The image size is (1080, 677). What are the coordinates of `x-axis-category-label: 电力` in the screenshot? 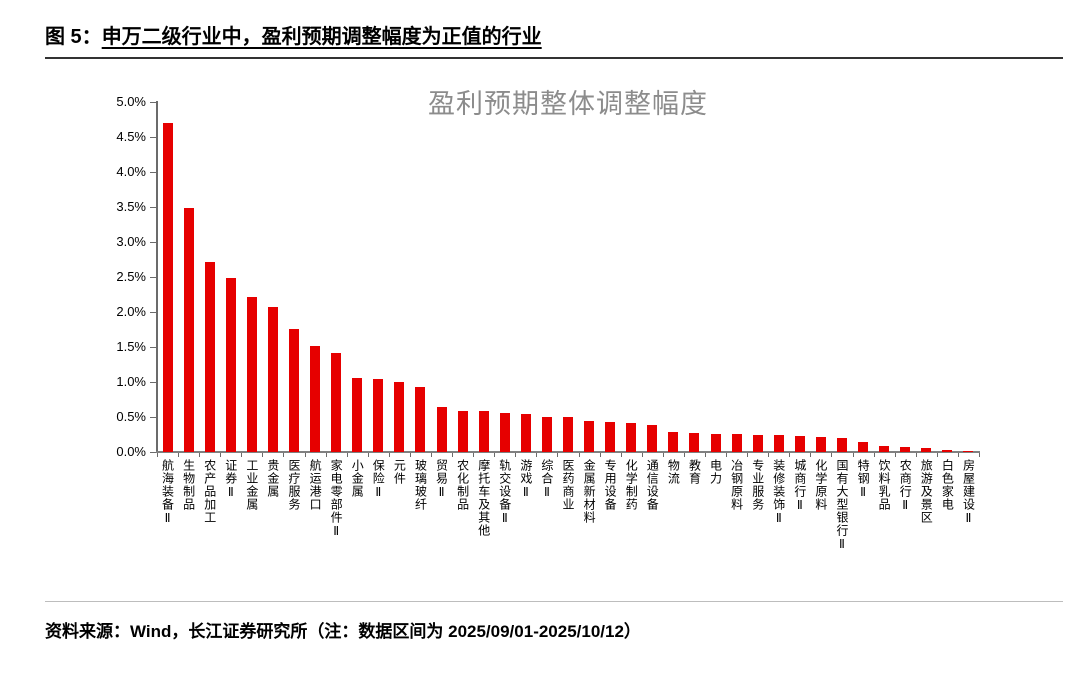 It's located at (715, 472).